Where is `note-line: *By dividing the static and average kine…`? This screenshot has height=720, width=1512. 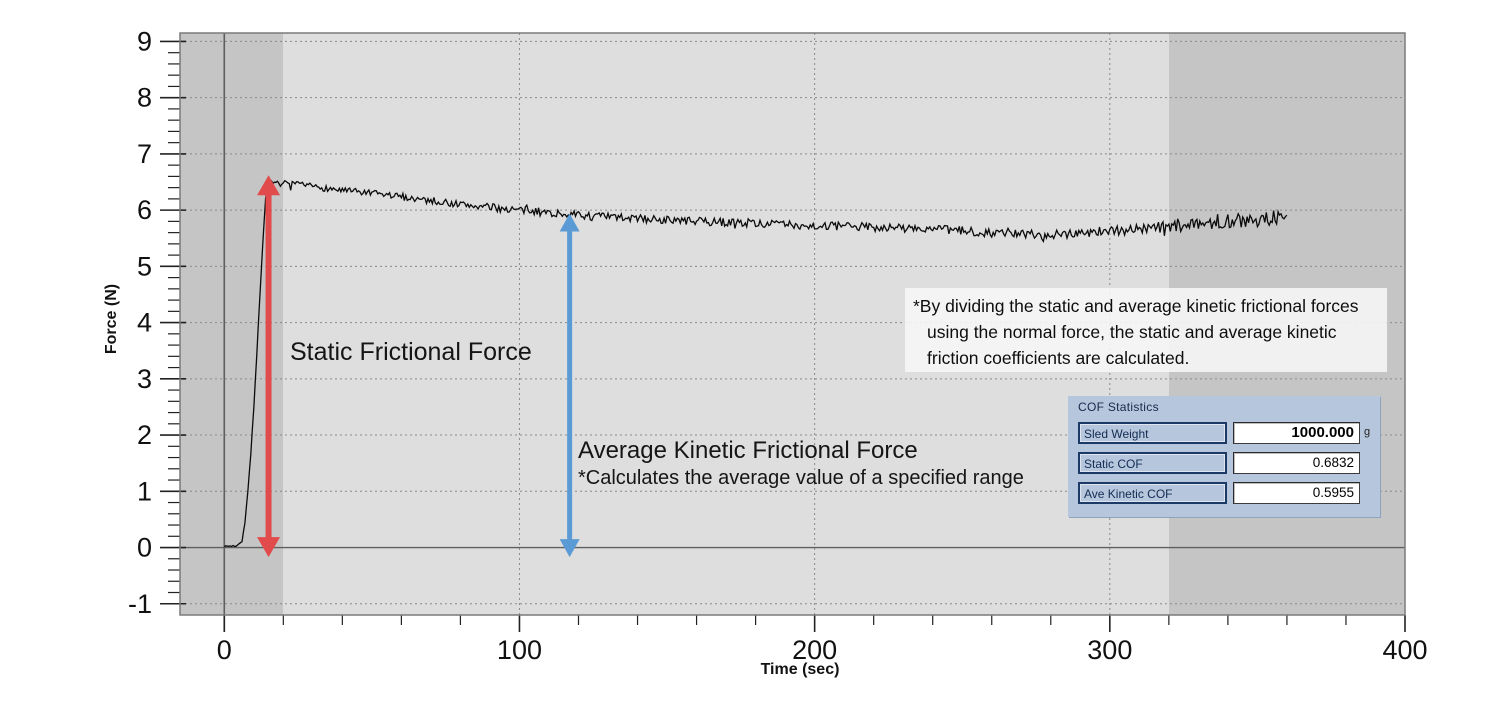
note-line: *By dividing the static and average kine… is located at coordinates (1136, 306).